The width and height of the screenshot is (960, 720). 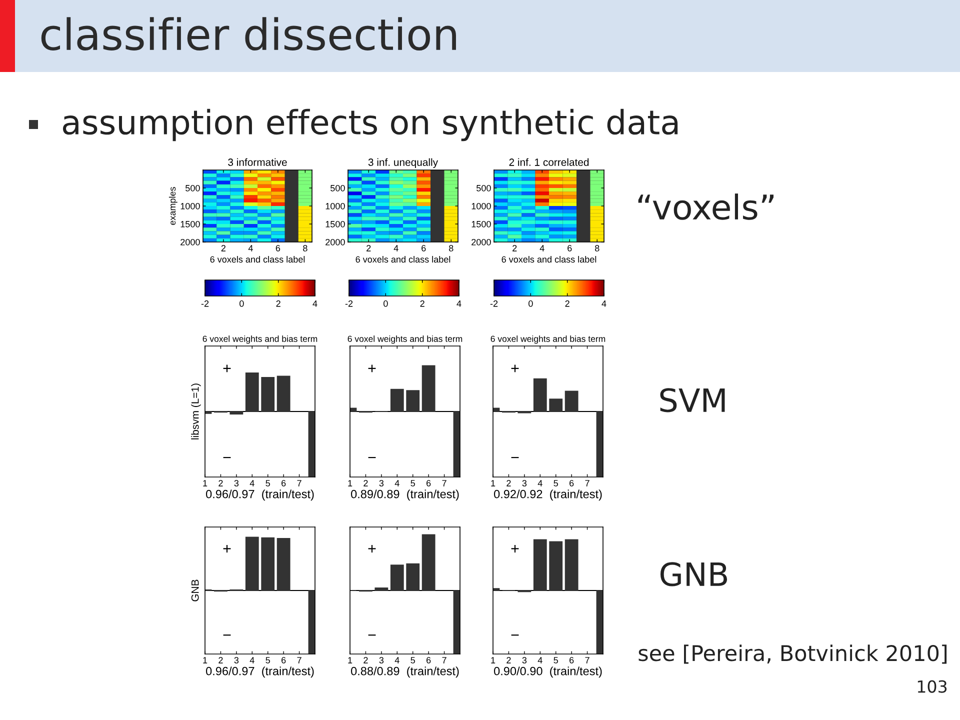 What do you see at coordinates (706, 207) in the screenshot?
I see `text: “voxels”` at bounding box center [706, 207].